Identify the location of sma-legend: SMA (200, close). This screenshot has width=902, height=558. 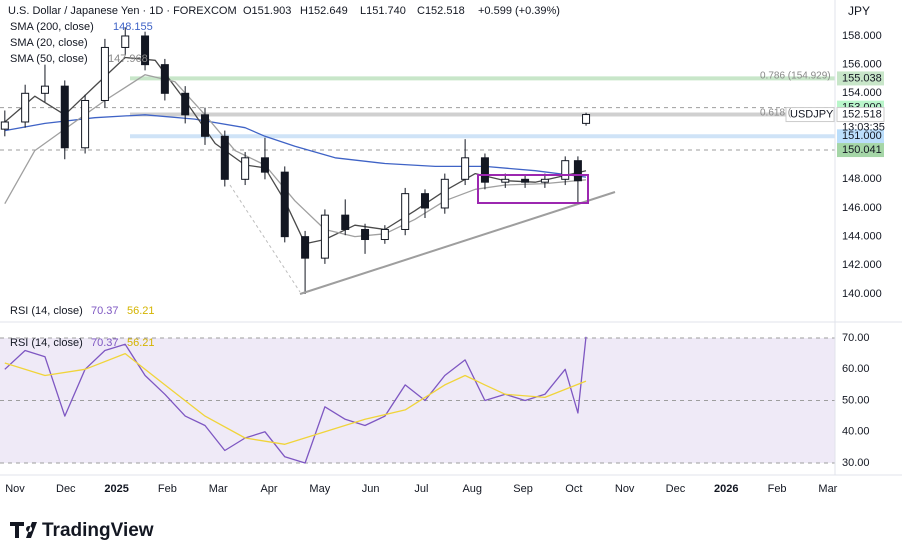
(52, 27).